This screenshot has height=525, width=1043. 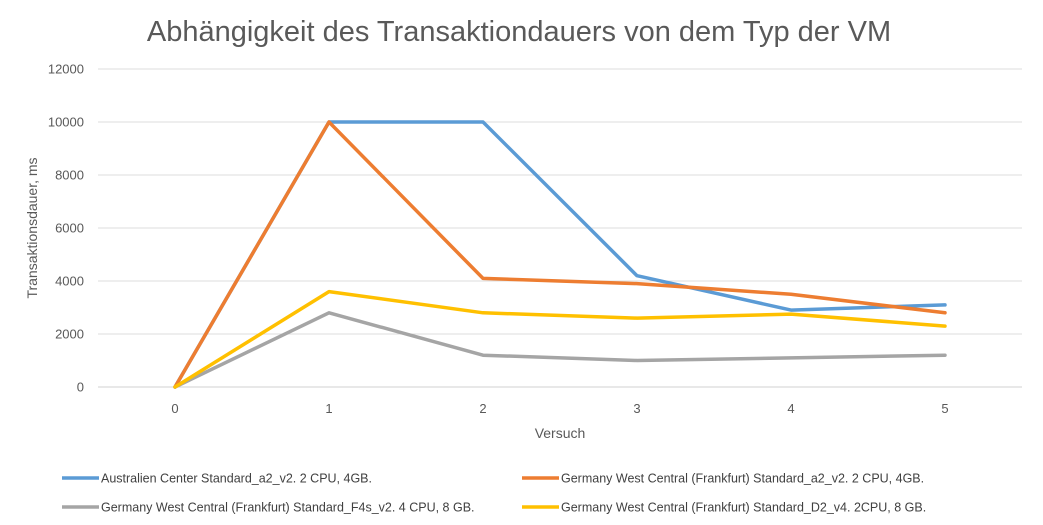 What do you see at coordinates (69, 175) in the screenshot?
I see `y-tick-label: 8000` at bounding box center [69, 175].